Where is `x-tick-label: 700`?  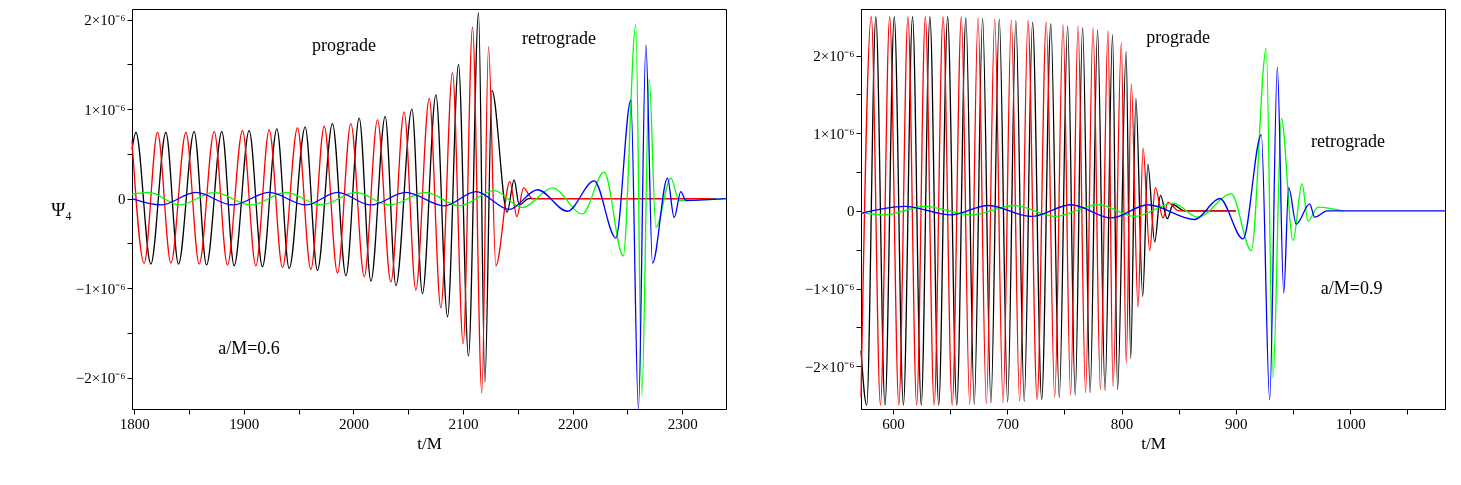 x-tick-label: 700 is located at coordinates (1008, 423).